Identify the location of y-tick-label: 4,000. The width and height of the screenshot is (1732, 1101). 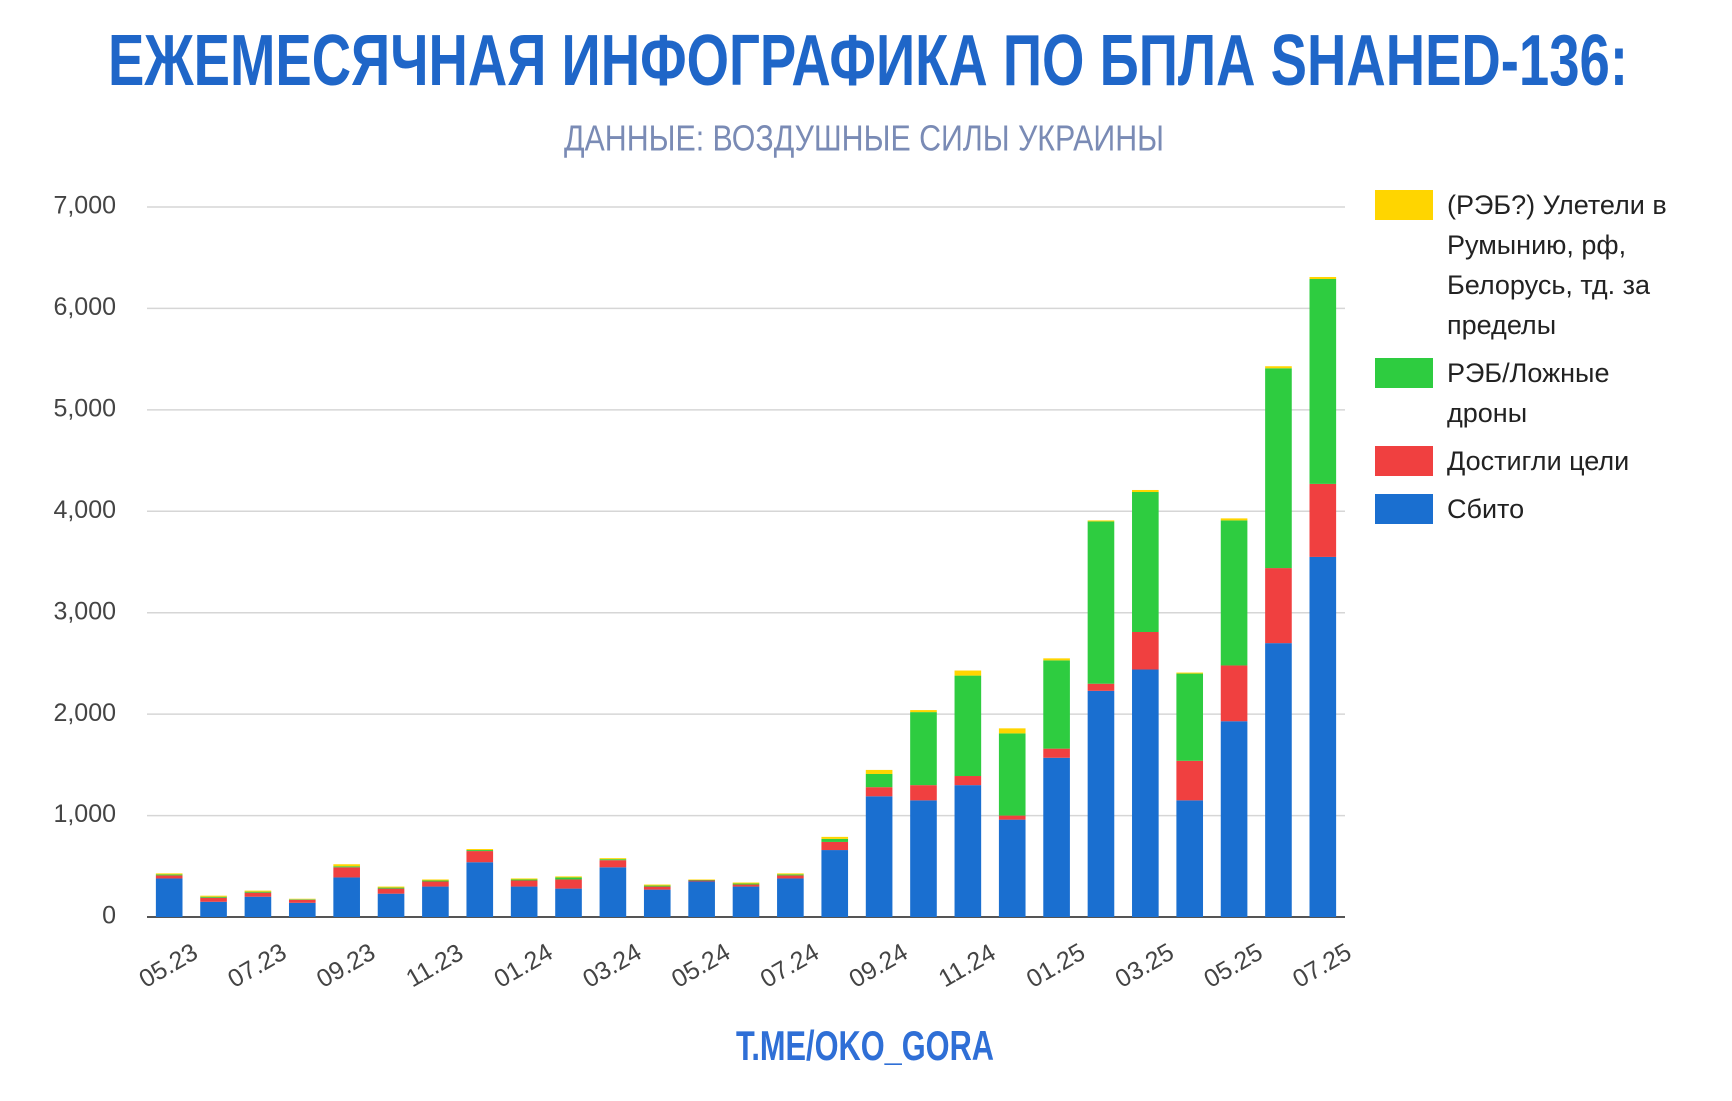
(84, 510).